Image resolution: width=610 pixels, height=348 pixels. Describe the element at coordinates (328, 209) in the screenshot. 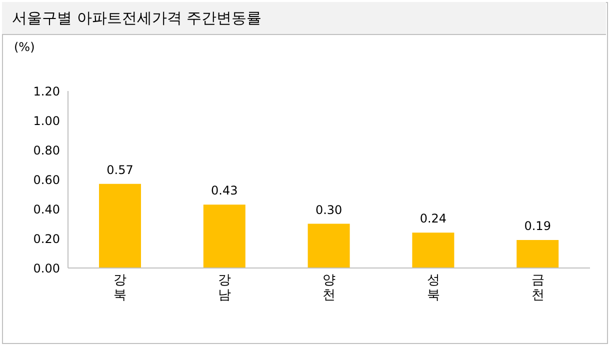

I see `data-label: 0.30` at that location.